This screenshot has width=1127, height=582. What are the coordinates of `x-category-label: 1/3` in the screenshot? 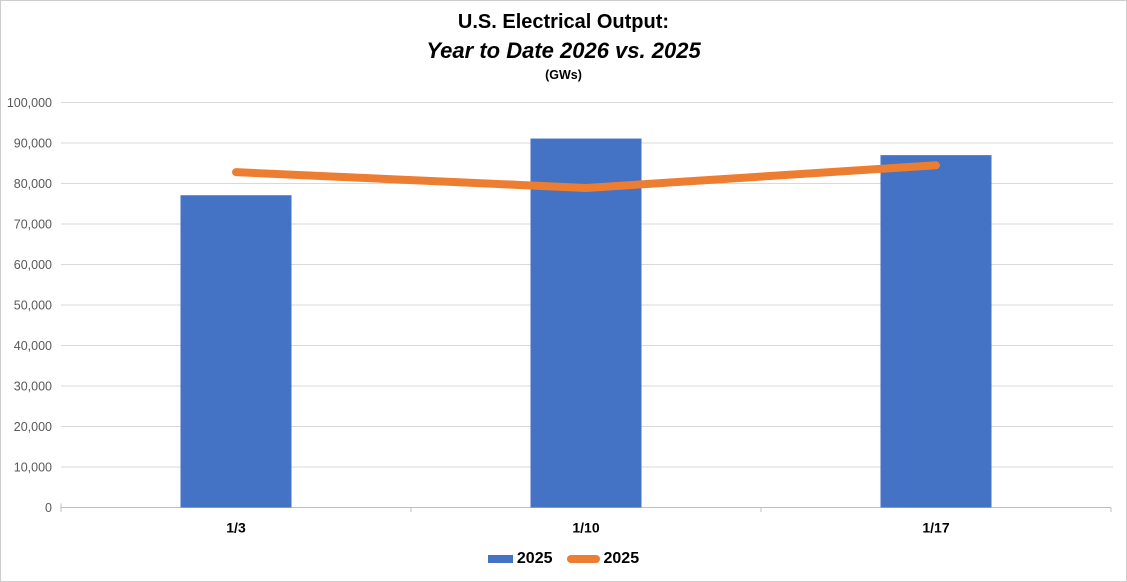 It's located at (236, 528).